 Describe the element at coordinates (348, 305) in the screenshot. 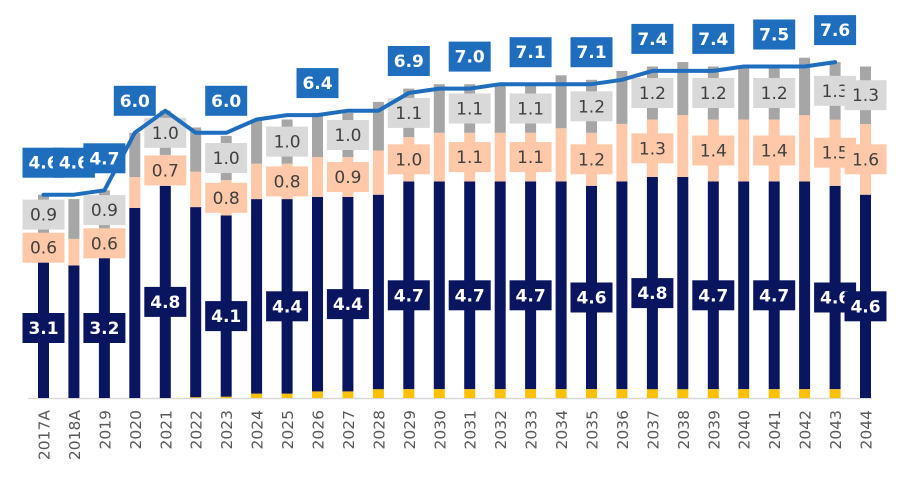

I see `data-label-text: 4.4` at that location.